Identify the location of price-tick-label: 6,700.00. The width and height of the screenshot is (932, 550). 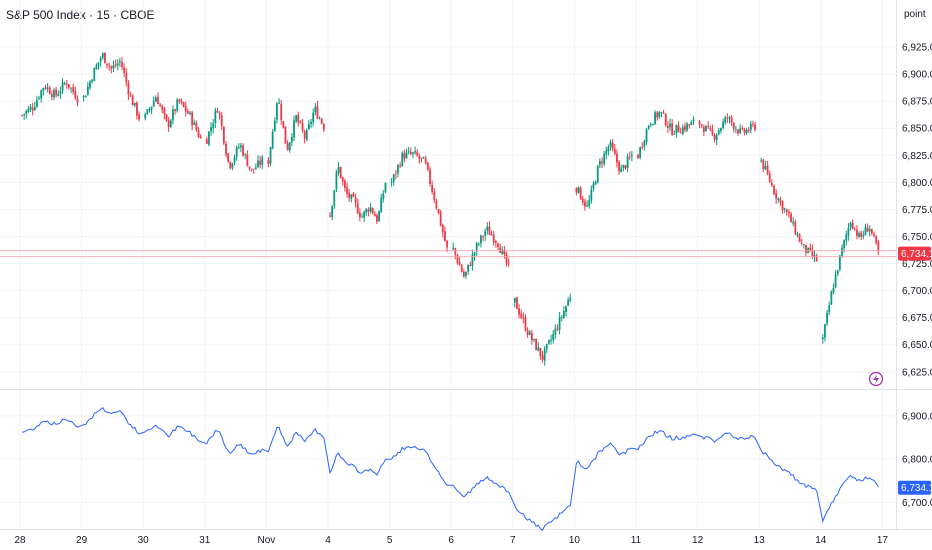
(917, 503).